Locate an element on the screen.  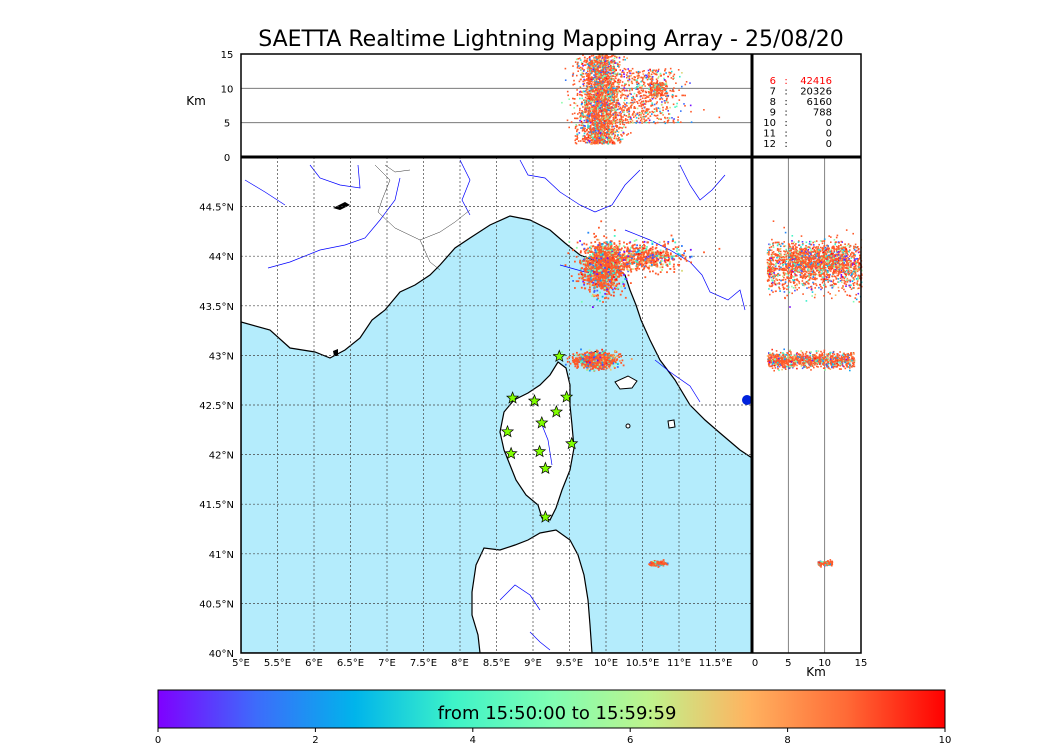
altitude-tick-label: 15 is located at coordinates (227, 55).